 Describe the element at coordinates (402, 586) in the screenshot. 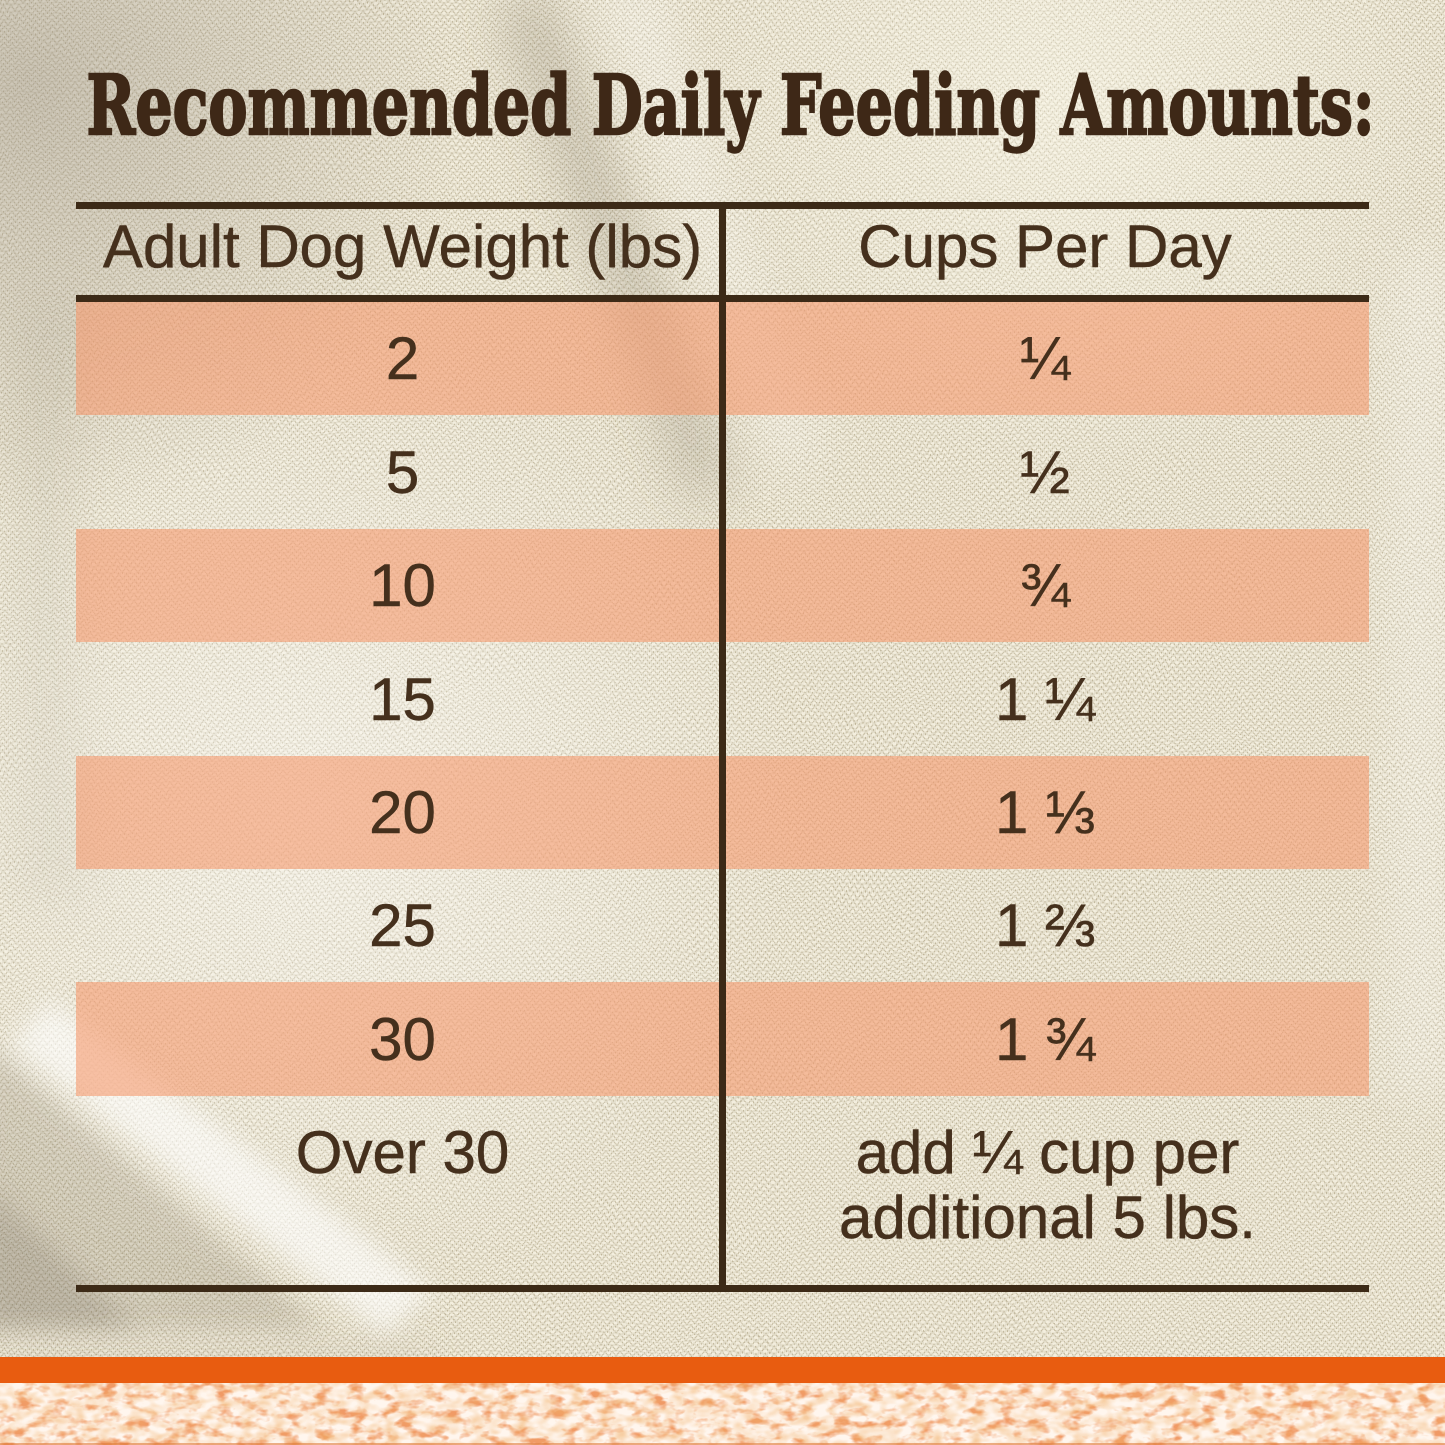

I see `weight-value: 10` at that location.